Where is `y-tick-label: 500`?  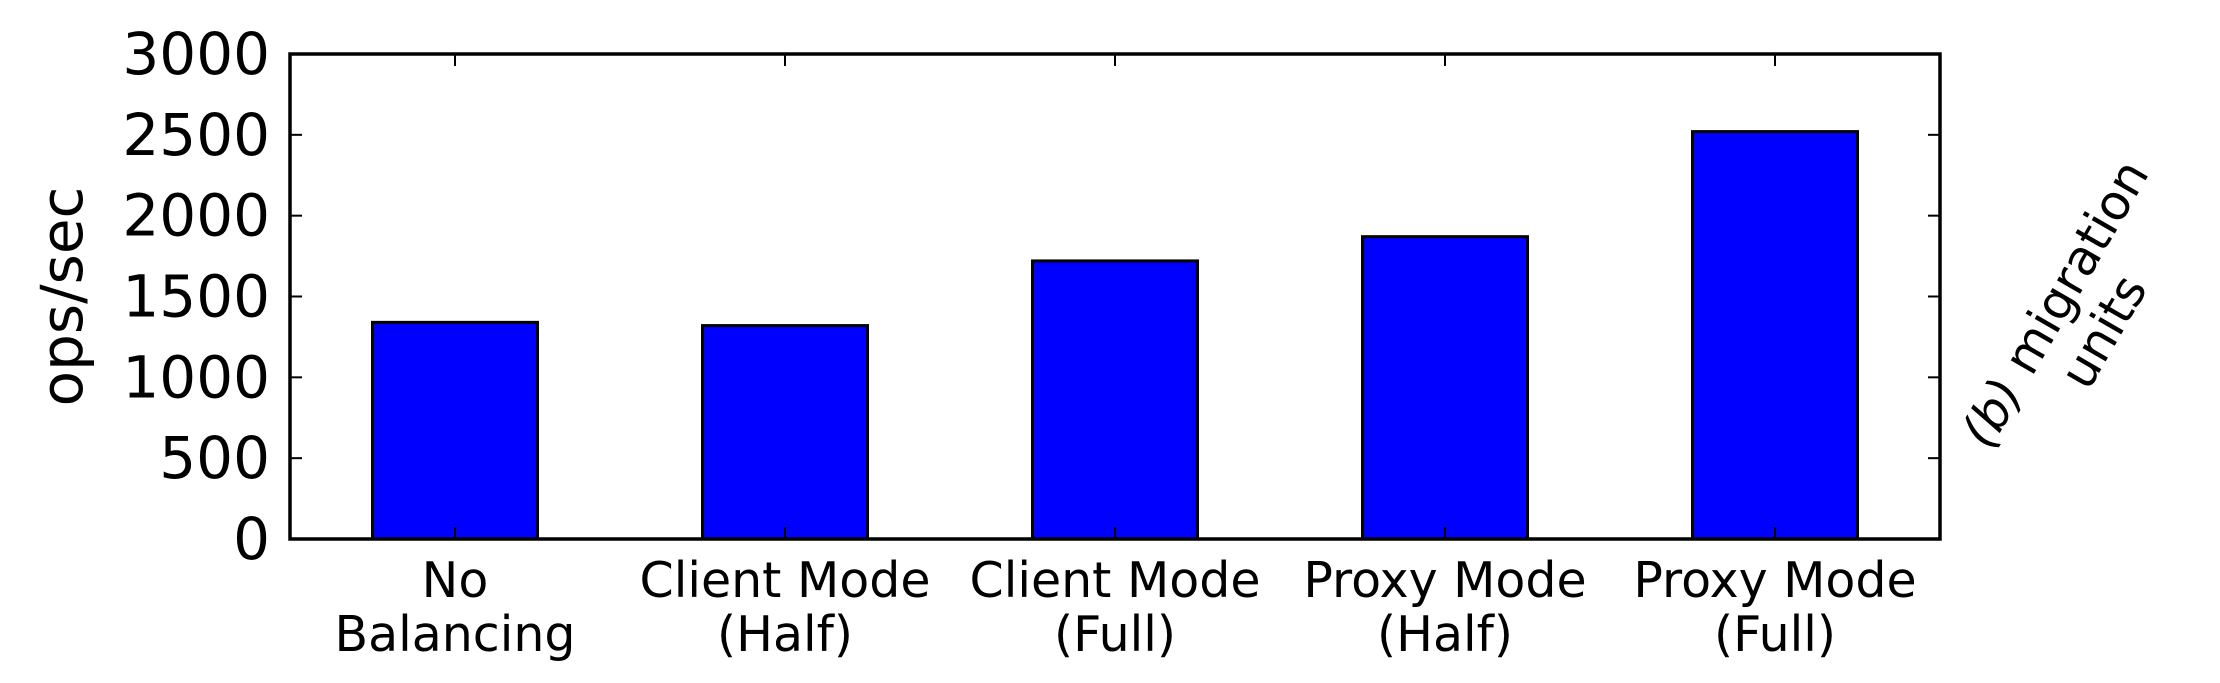 y-tick-label: 500 is located at coordinates (214, 458).